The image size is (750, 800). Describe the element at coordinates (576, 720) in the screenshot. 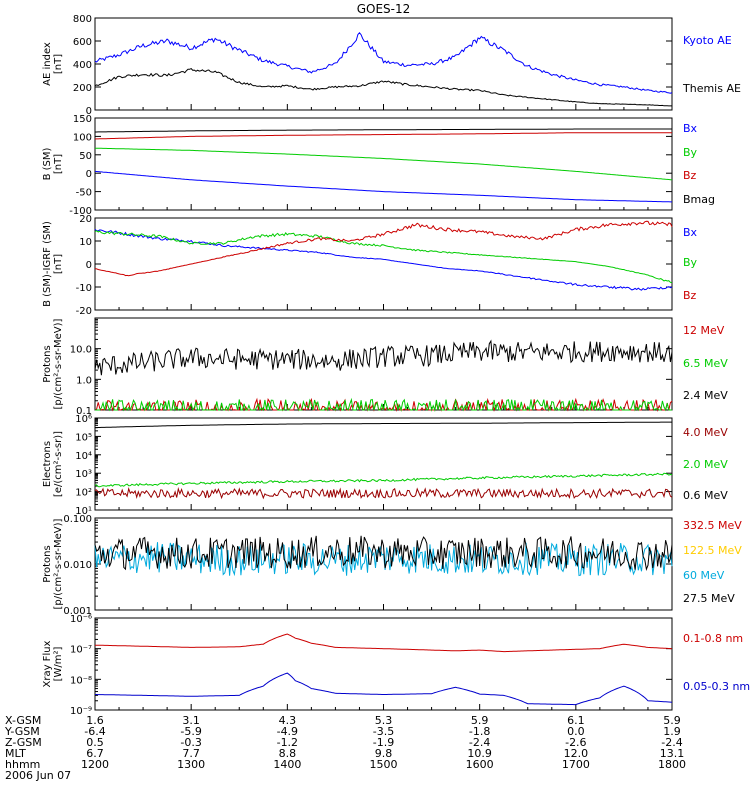

I see `xaxis-row-value-x-gsm: 6.1` at that location.